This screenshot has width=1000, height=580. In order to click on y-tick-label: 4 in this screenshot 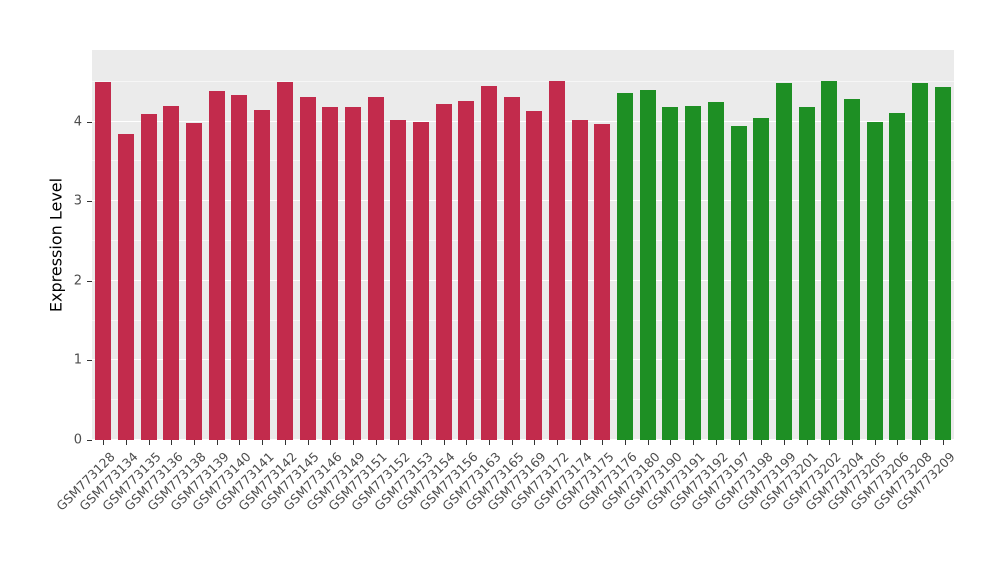, I will do `click(77, 122)`.